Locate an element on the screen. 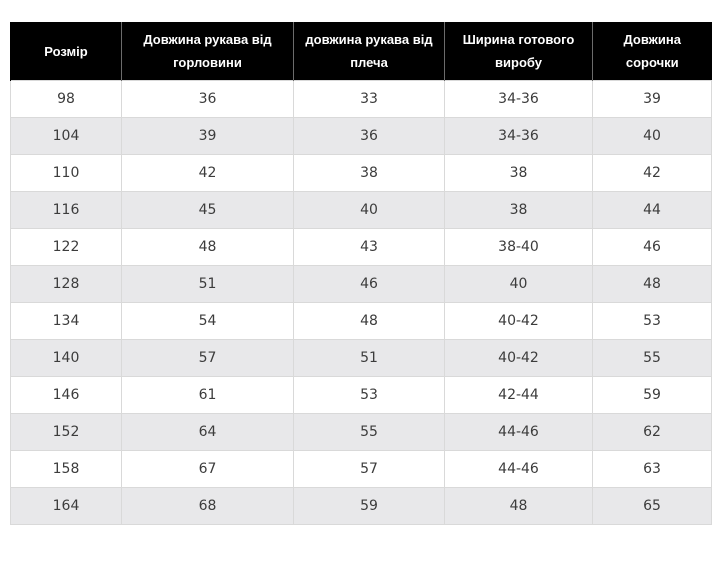 This screenshot has height=567, width=720. header-sleeve-from-neck: Довжина рукава від горловини is located at coordinates (207, 51).